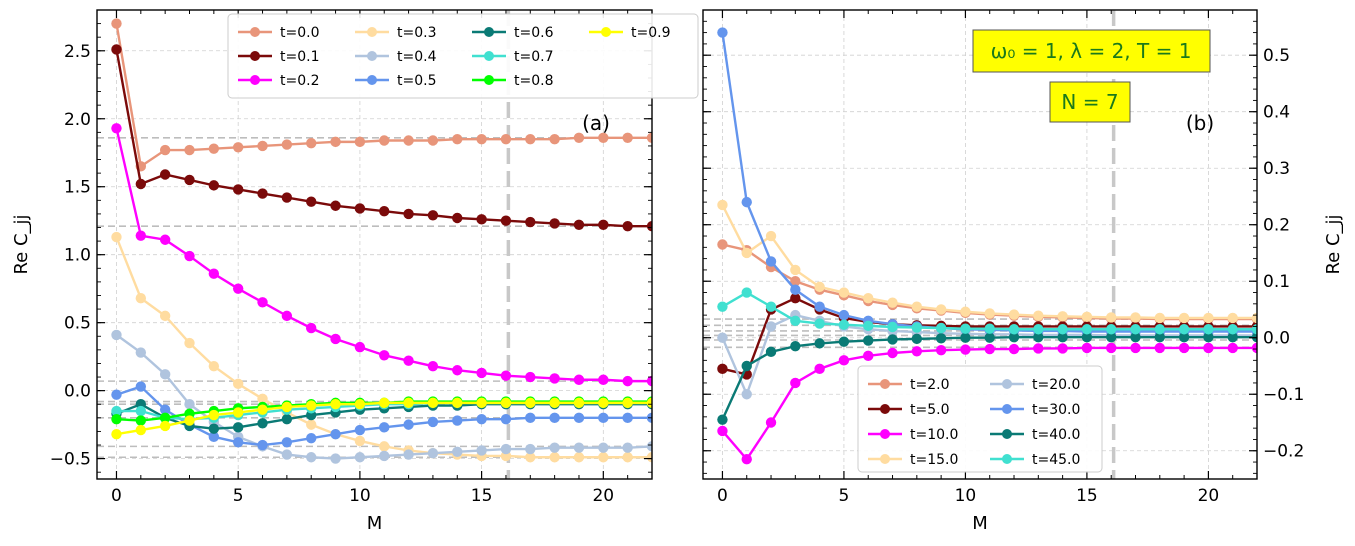  Describe the element at coordinates (579, 457) in the screenshot. I see `data-point-t=0.3-m19` at that location.